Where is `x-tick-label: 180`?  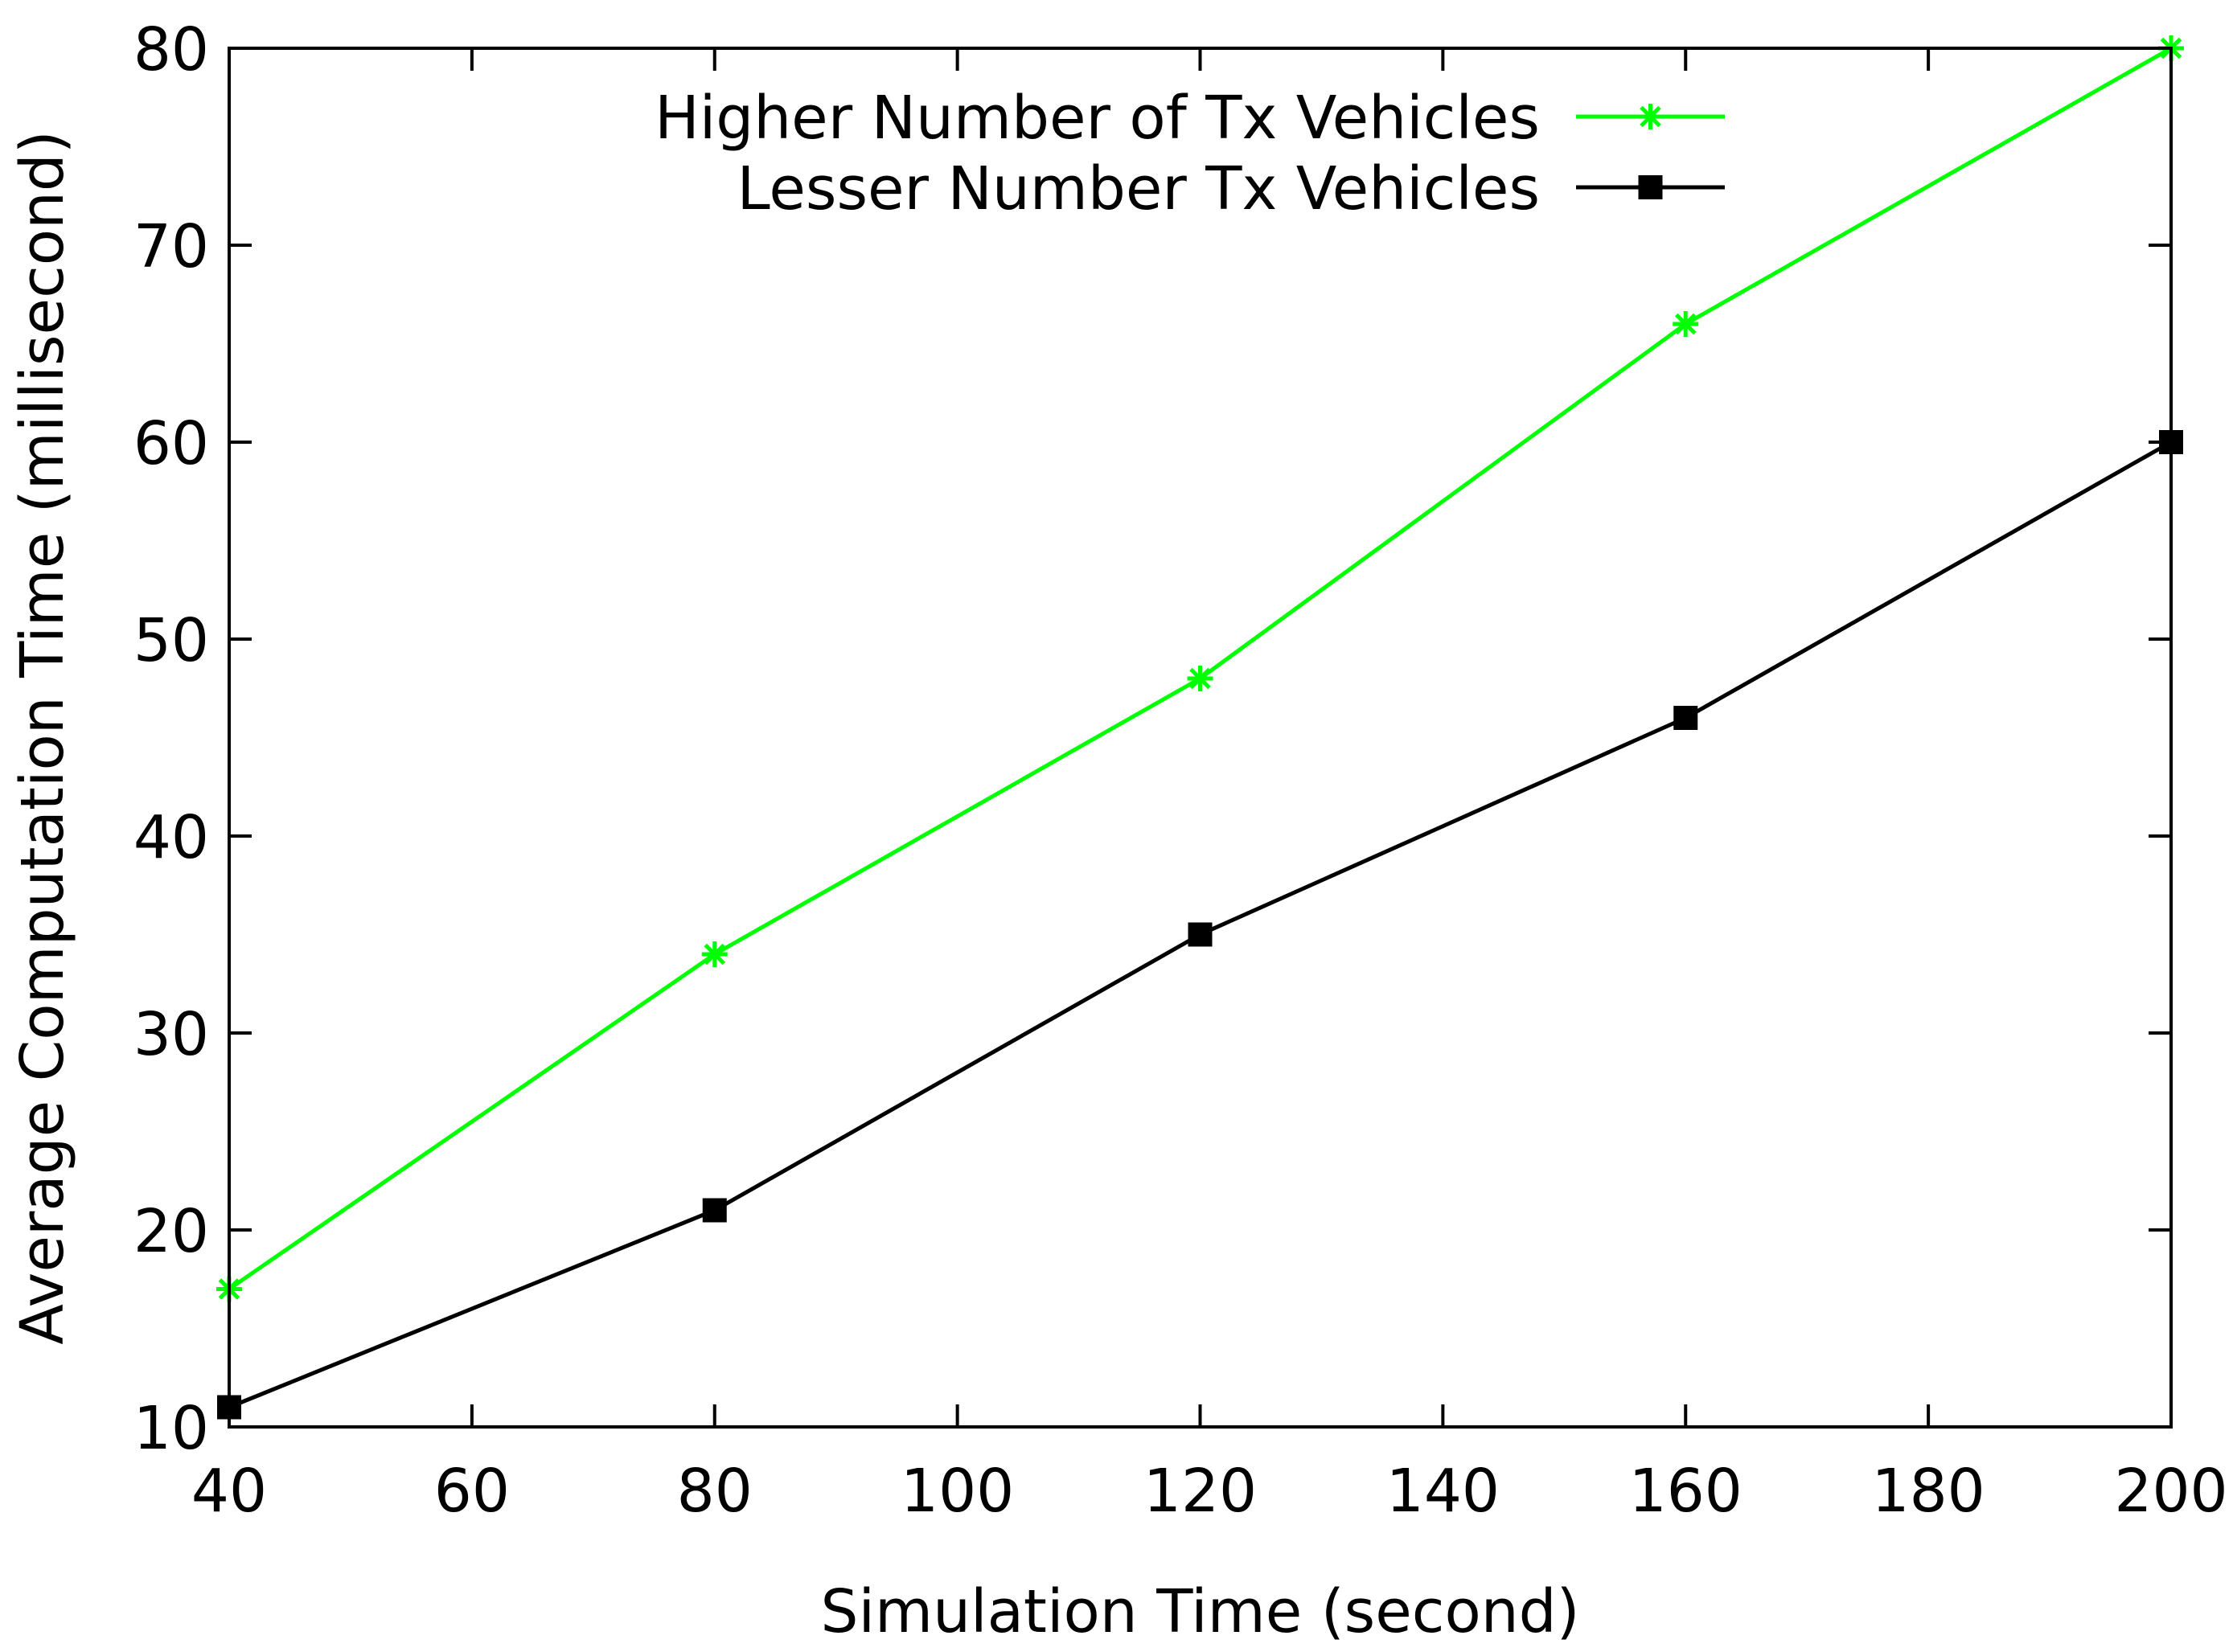 x-tick-label: 180 is located at coordinates (1929, 1491).